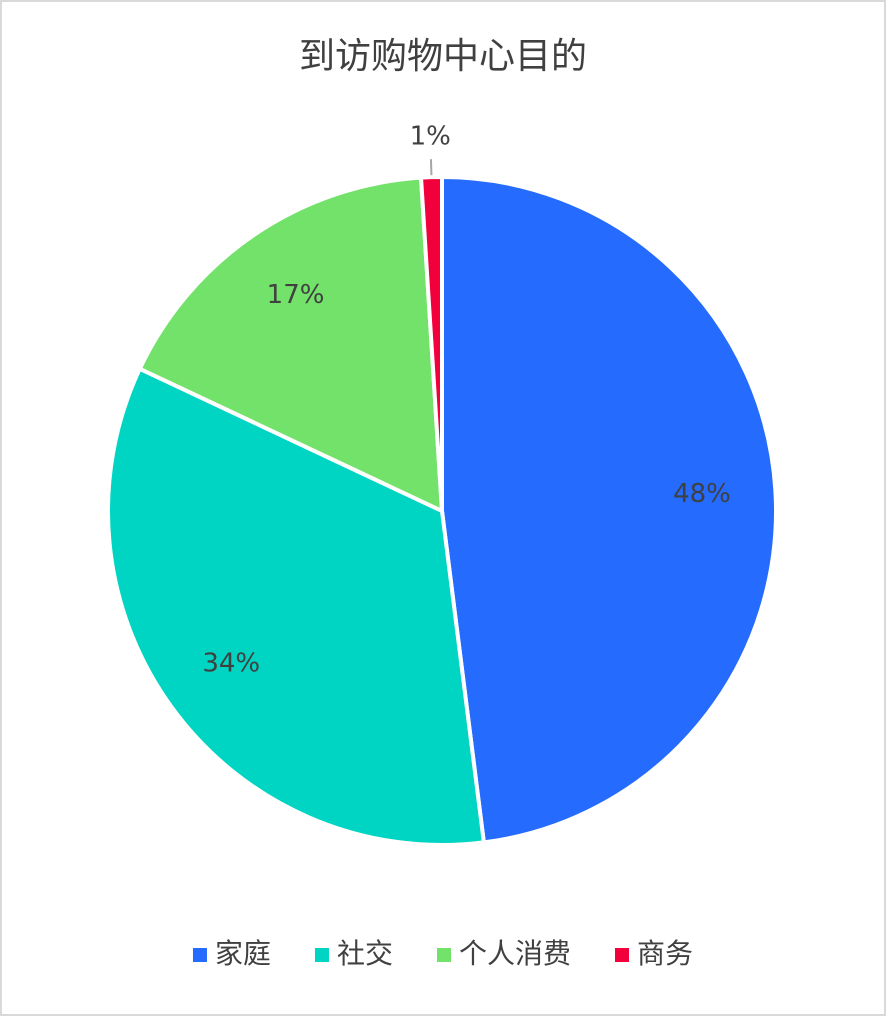 The height and width of the screenshot is (1016, 886). I want to click on chart-title: 到访购物中心目的, so click(443, 56).